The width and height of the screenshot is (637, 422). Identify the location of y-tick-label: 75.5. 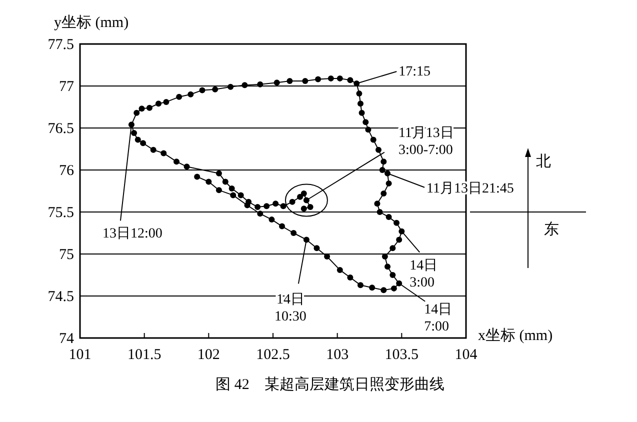
(61, 213).